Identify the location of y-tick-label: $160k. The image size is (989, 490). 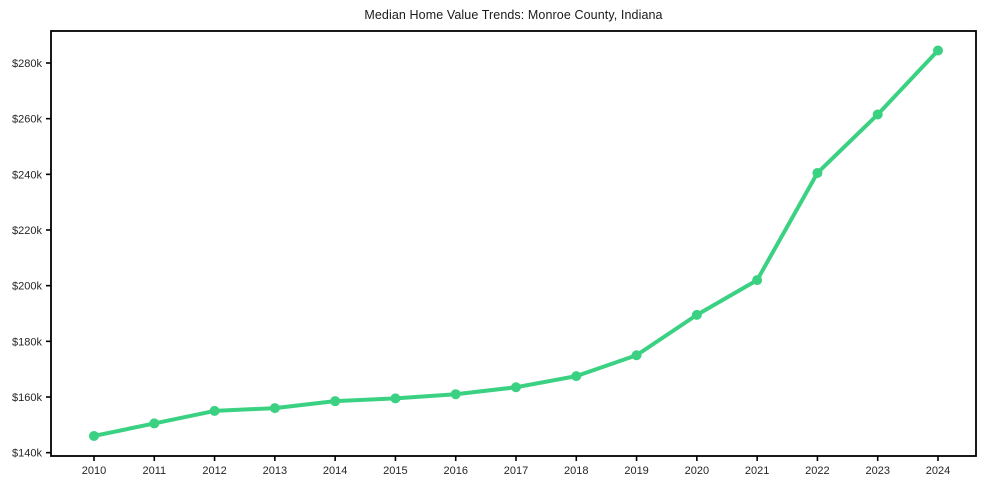
(27, 398).